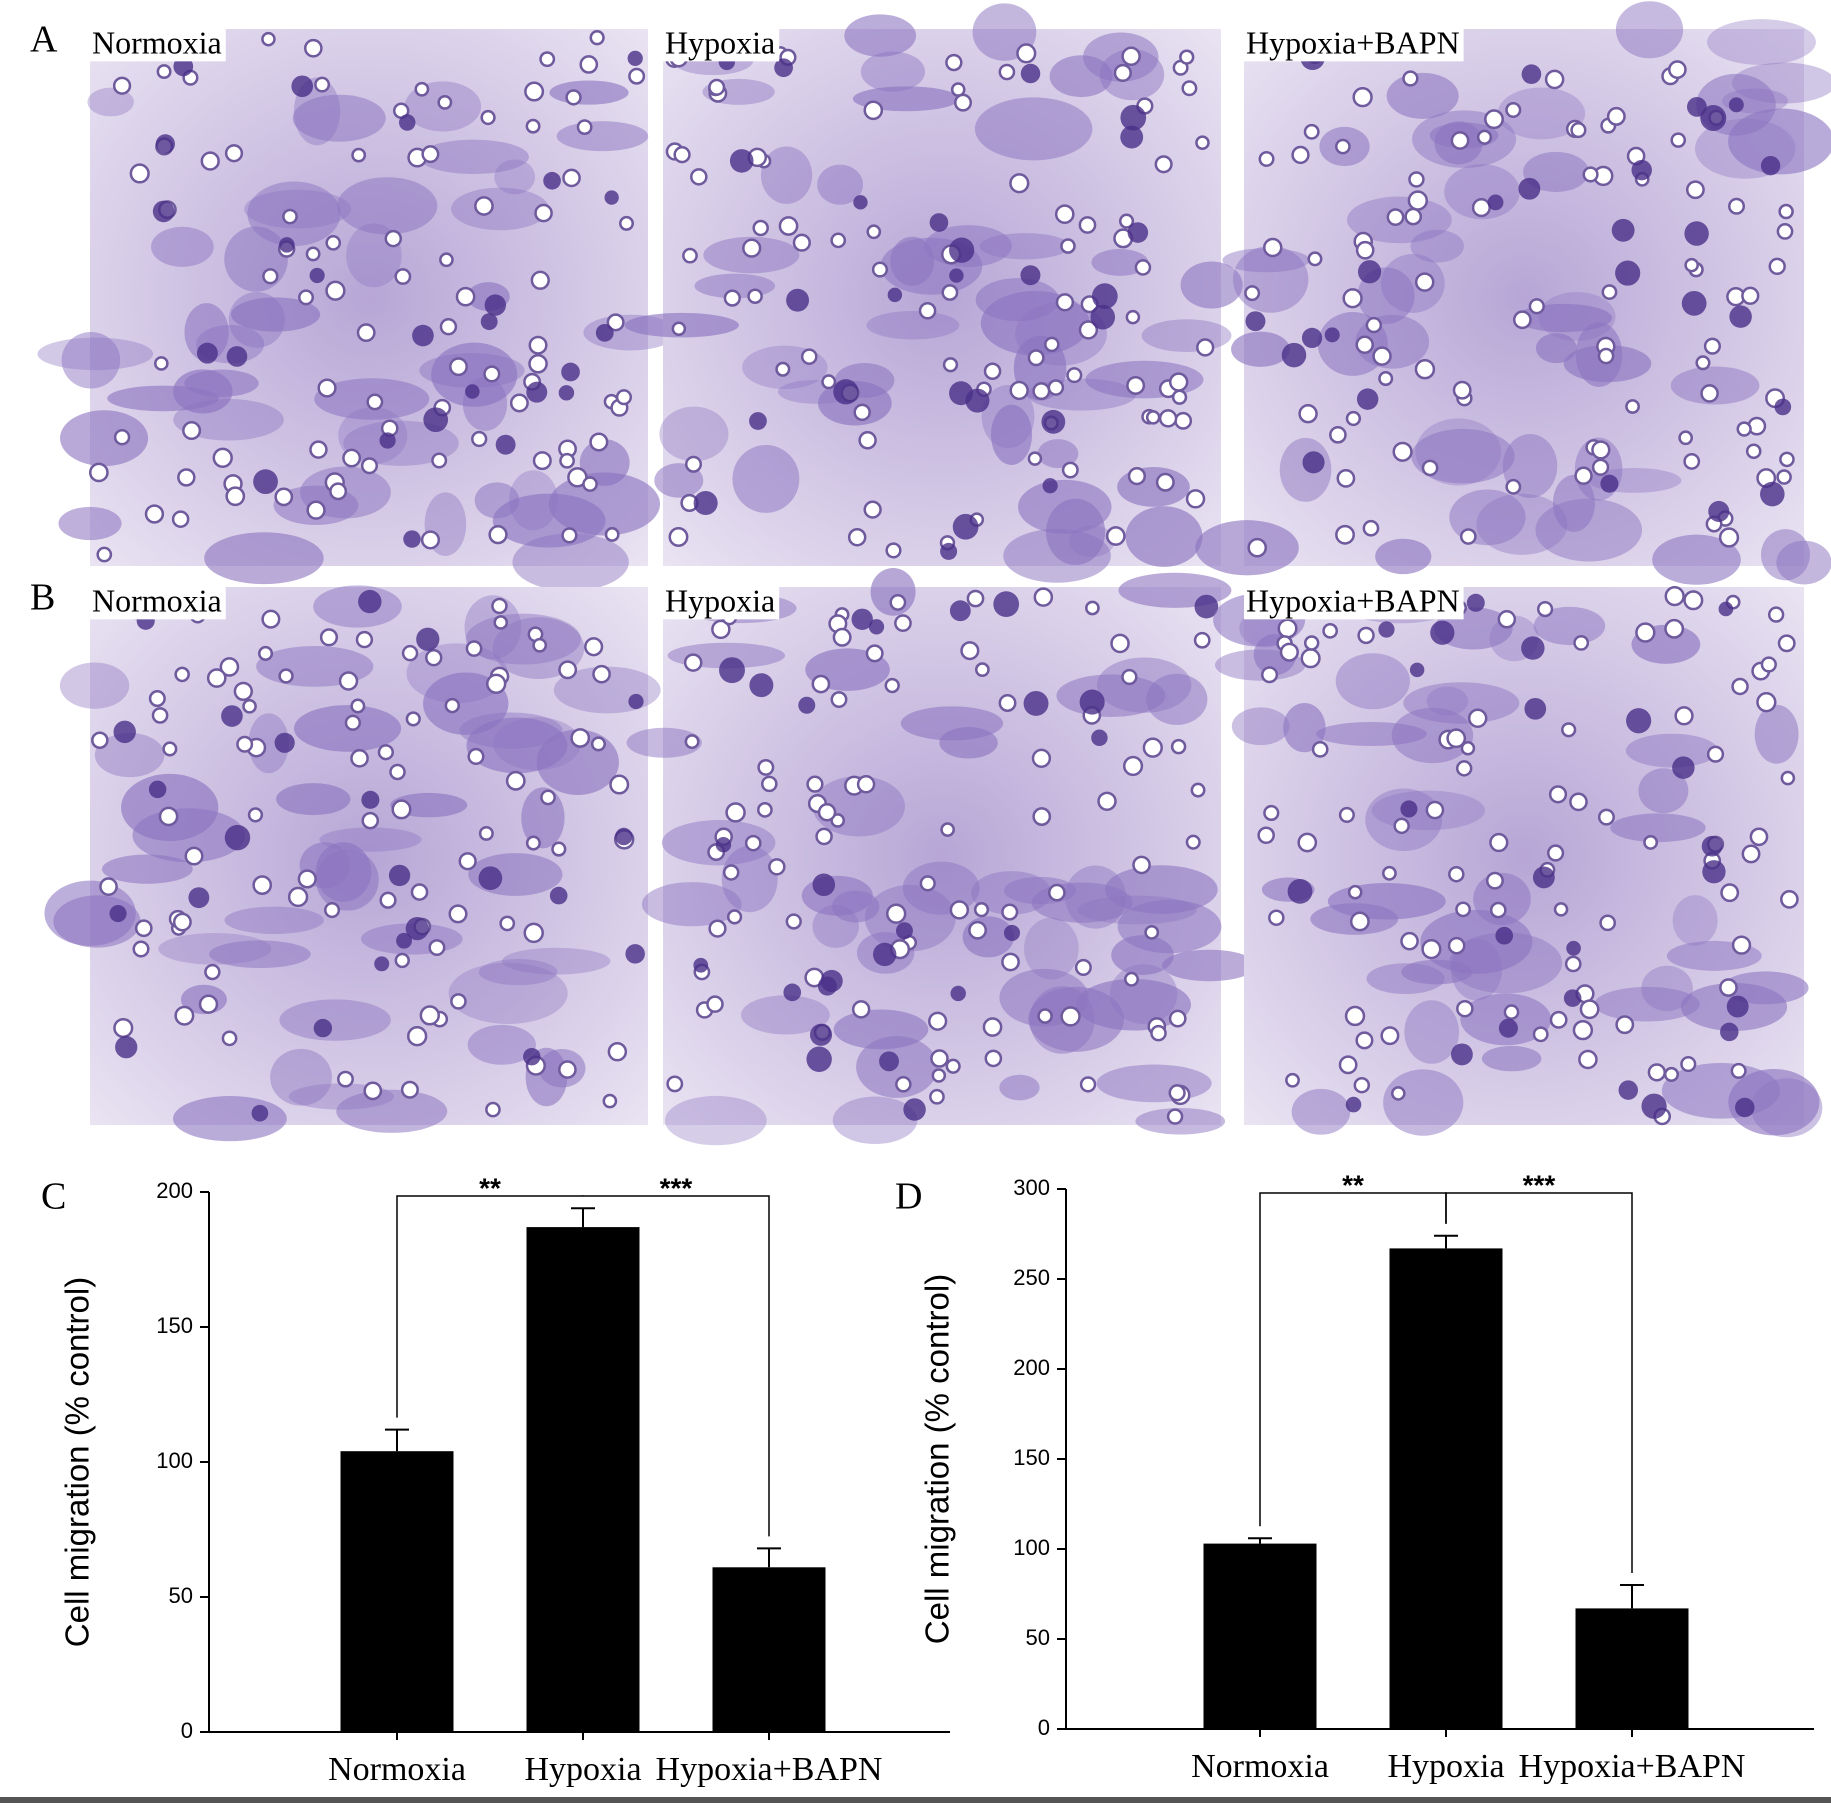 This screenshot has width=1831, height=1813. I want to click on micrograph-bg, so click(1524, 856).